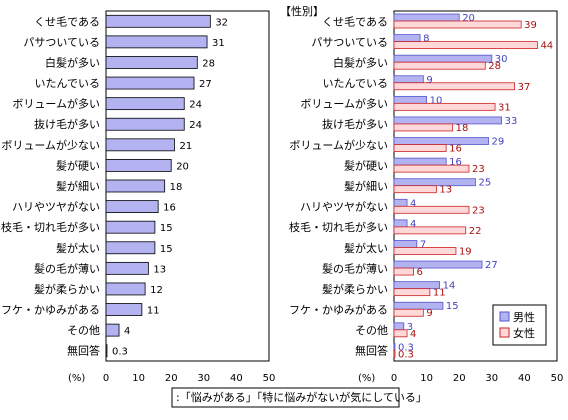 This screenshot has height=420, width=568. Describe the element at coordinates (455, 149) in the screenshot. I see `data-label-female: 16` at that location.